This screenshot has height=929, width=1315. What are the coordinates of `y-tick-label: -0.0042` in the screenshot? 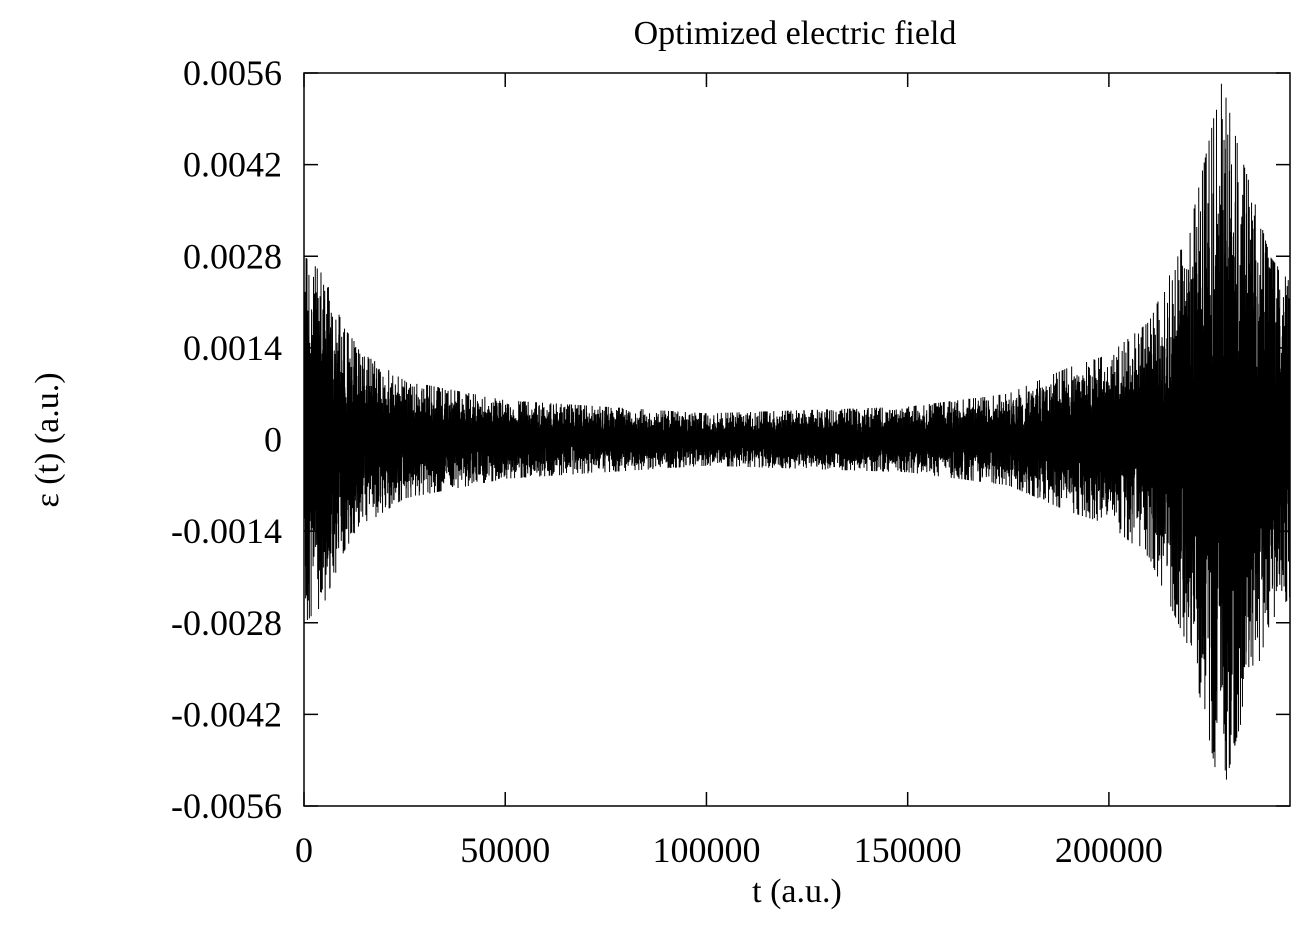 It's located at (226, 714).